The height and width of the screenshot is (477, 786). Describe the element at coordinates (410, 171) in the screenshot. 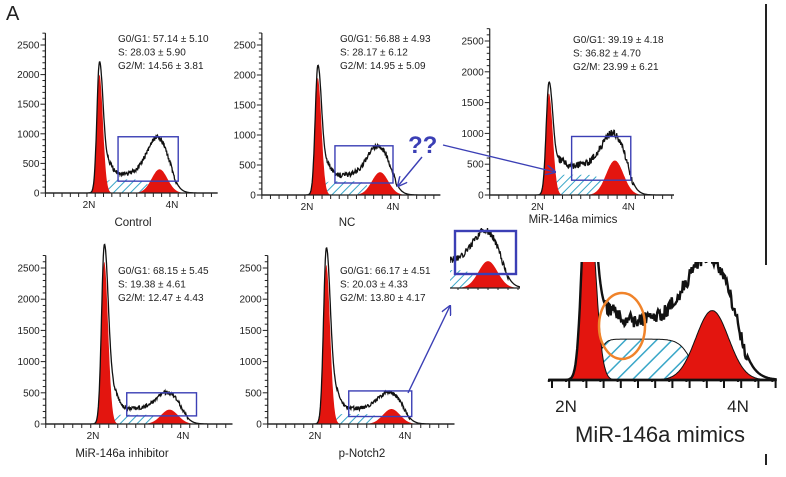

I see `arrow-to-nc` at that location.